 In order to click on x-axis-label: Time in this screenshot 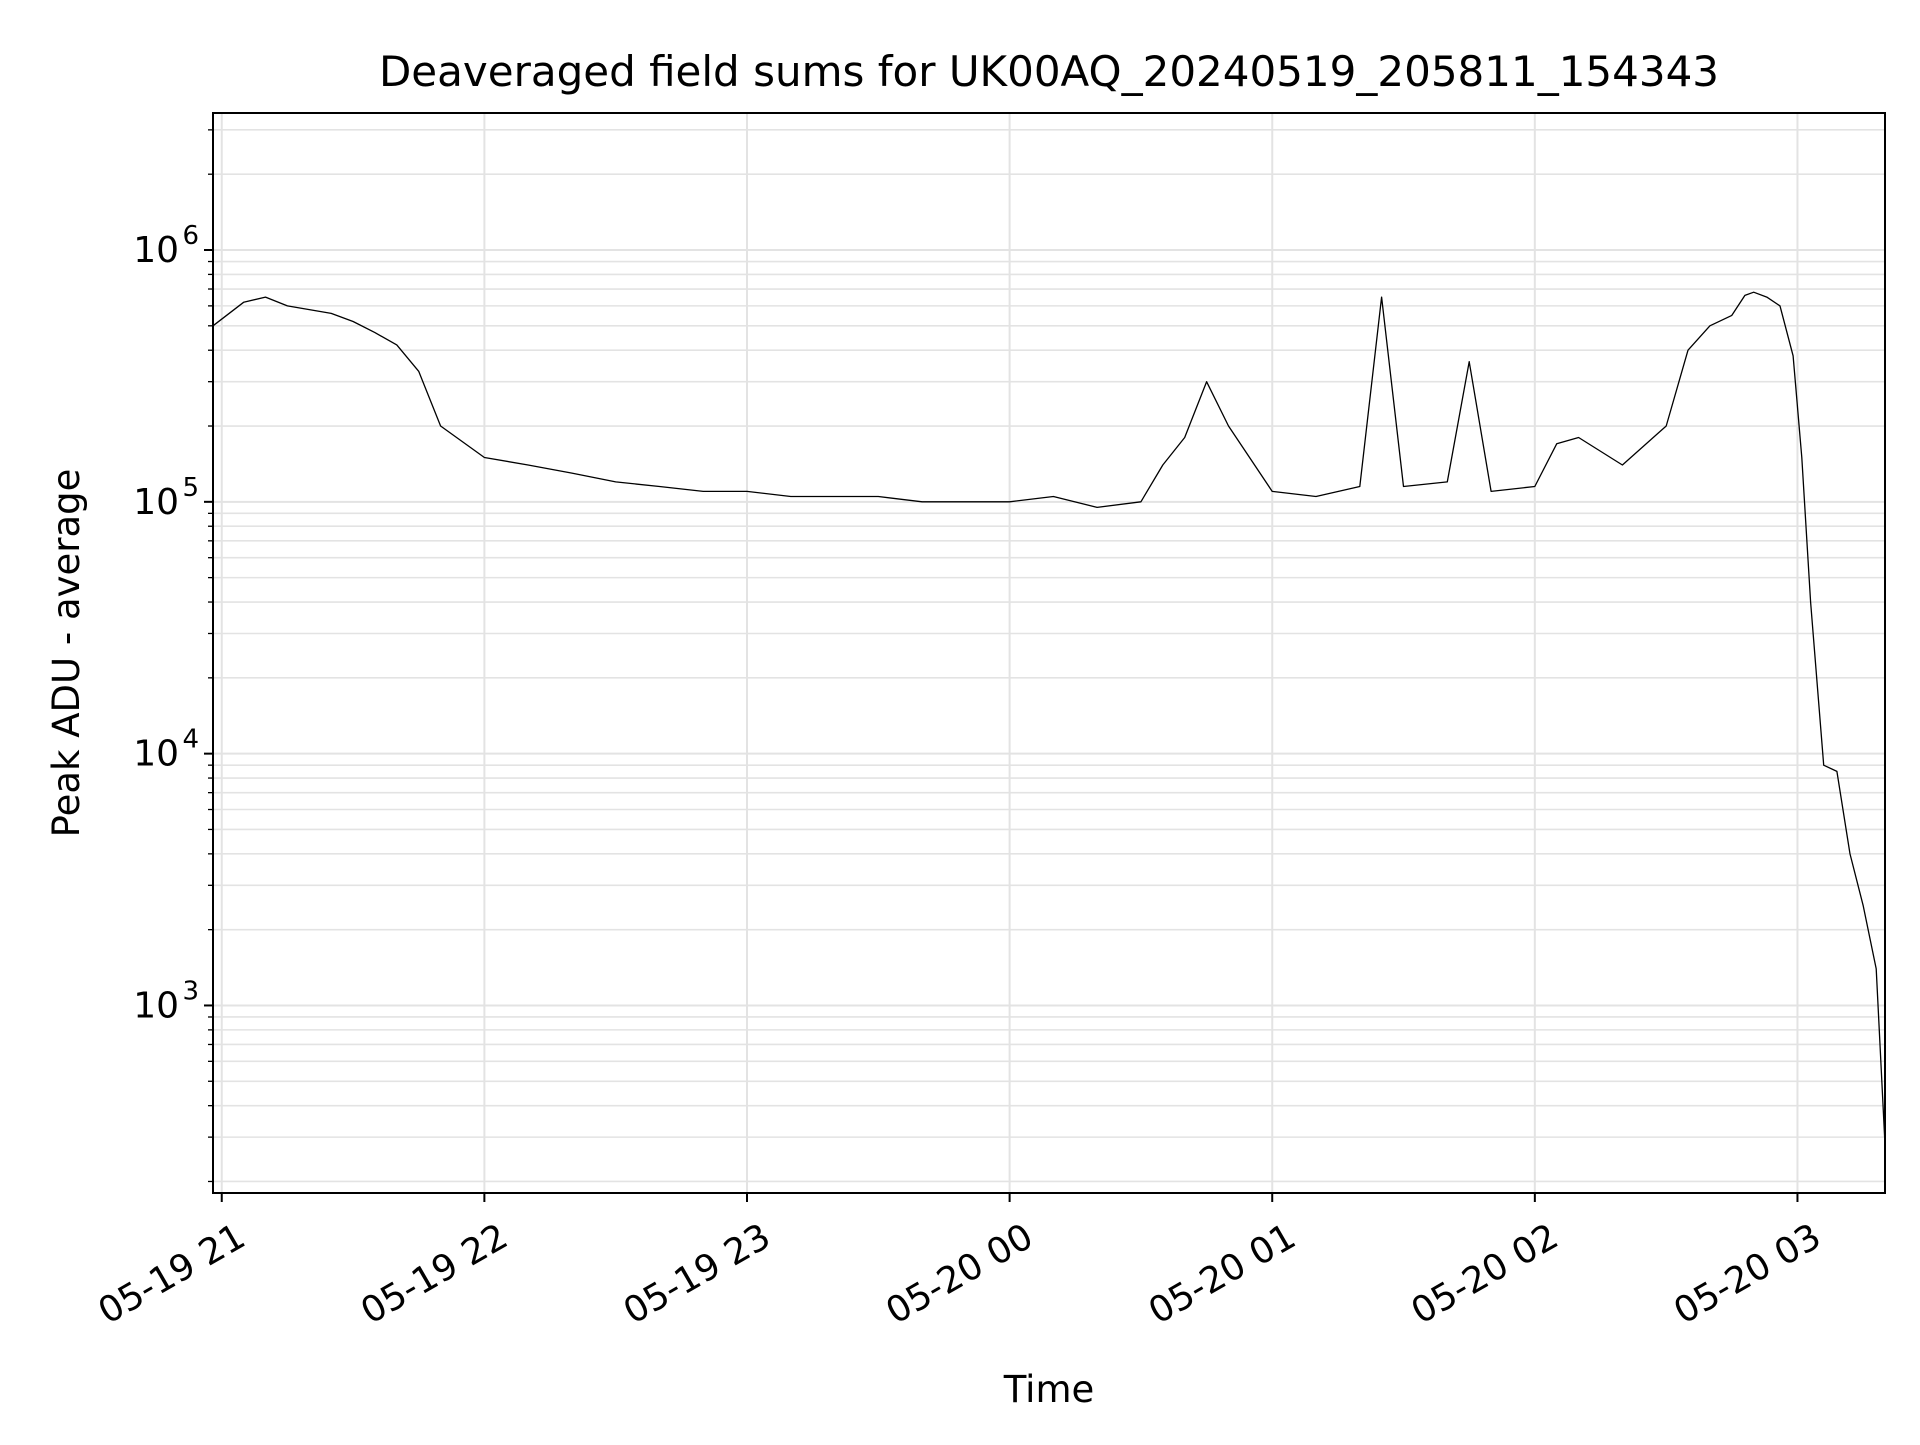, I will do `click(1049, 1389)`.